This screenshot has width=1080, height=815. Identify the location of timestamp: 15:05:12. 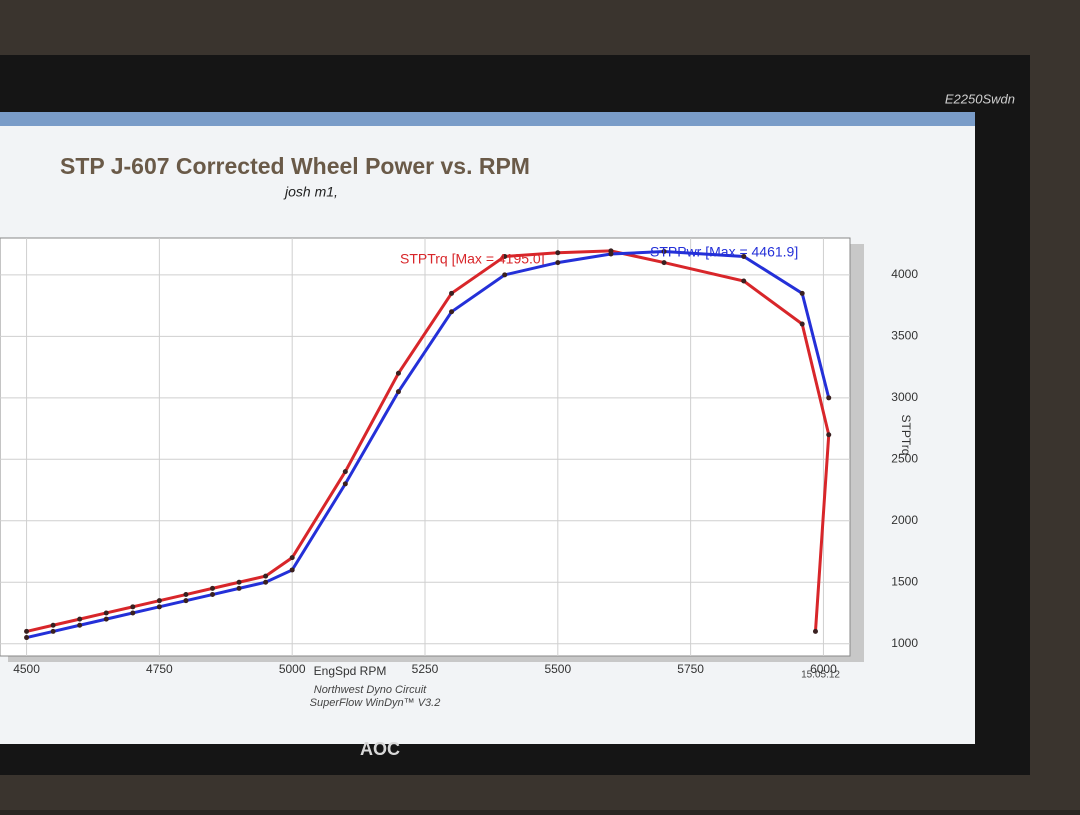
(820, 675).